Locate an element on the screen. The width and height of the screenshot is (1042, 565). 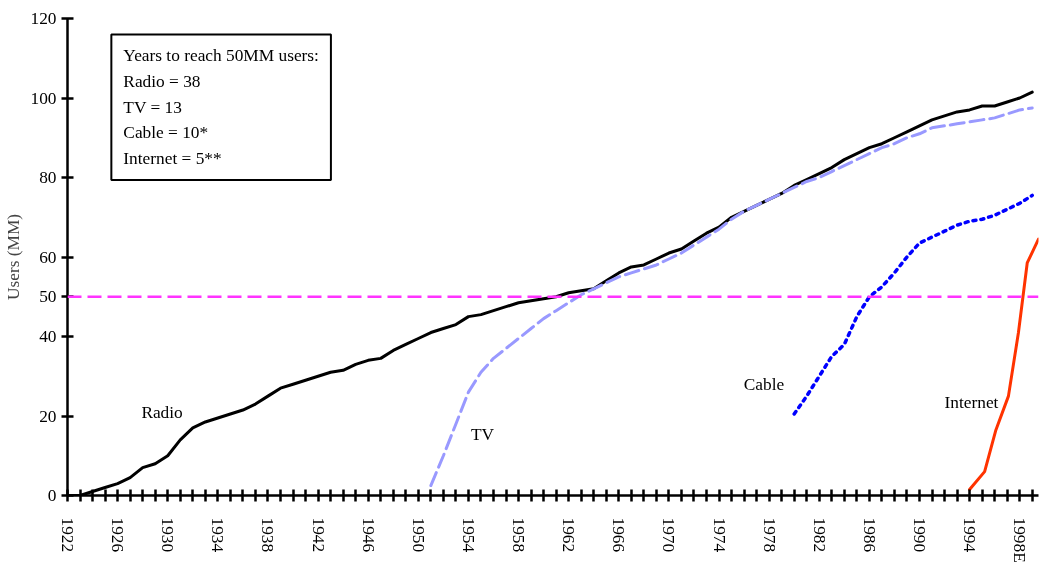
x-tick-label: 1930 is located at coordinates (168, 535).